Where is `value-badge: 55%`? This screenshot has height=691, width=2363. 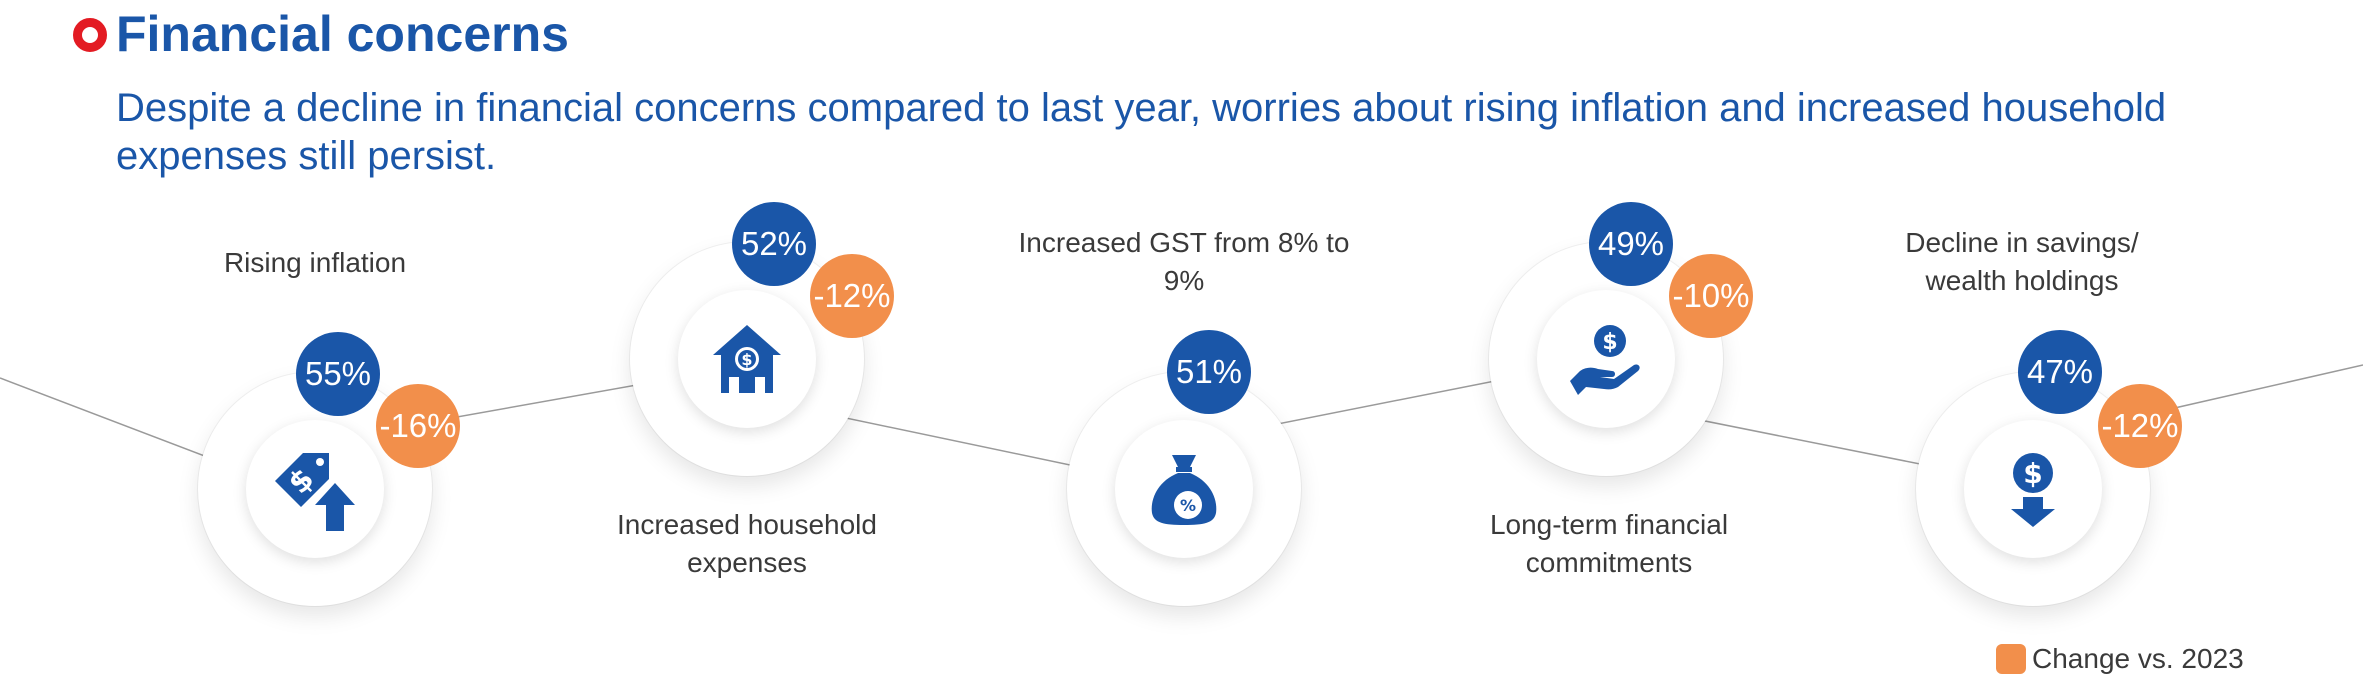 value-badge: 55% is located at coordinates (338, 374).